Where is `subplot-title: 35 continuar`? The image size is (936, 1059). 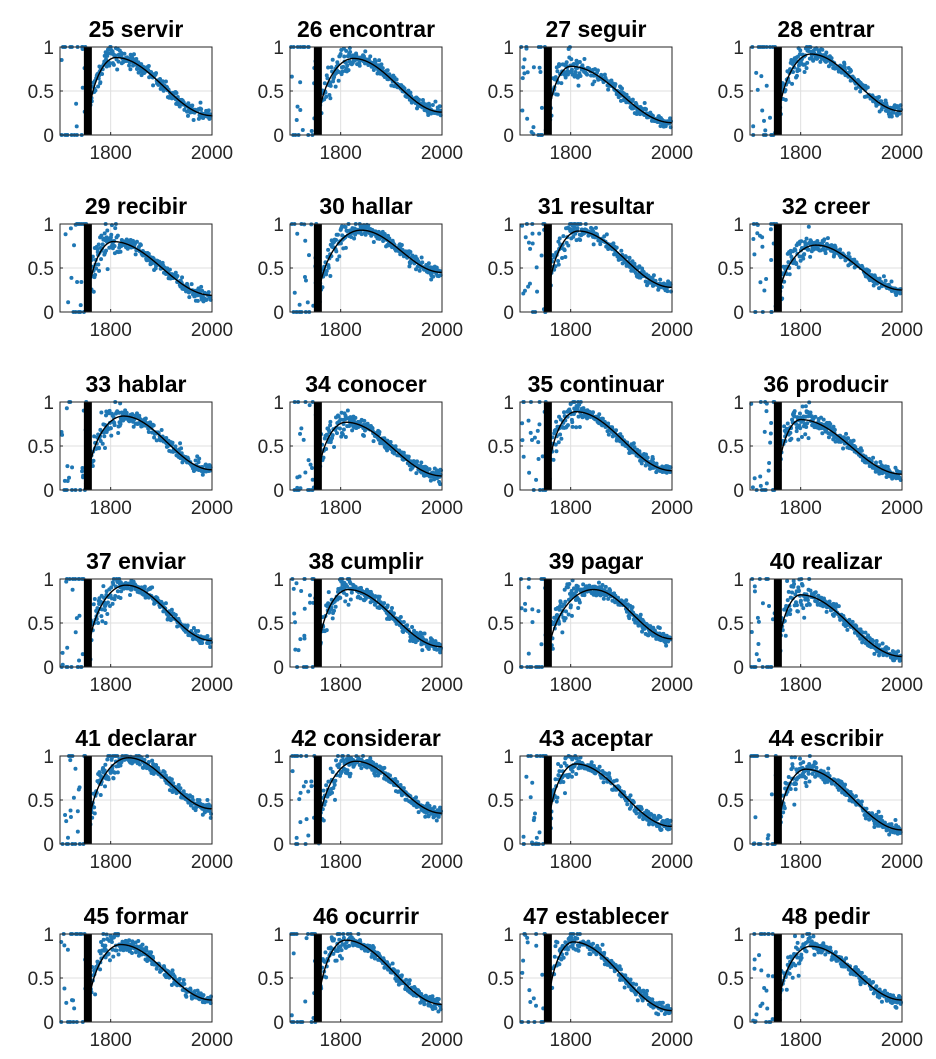
subplot-title: 35 continuar is located at coordinates (596, 384).